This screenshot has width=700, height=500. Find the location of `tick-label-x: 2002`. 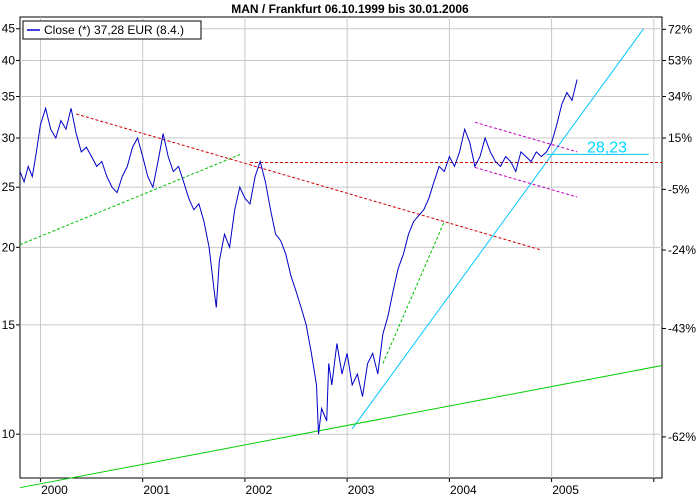

tick-label-x: 2002 is located at coordinates (259, 490).